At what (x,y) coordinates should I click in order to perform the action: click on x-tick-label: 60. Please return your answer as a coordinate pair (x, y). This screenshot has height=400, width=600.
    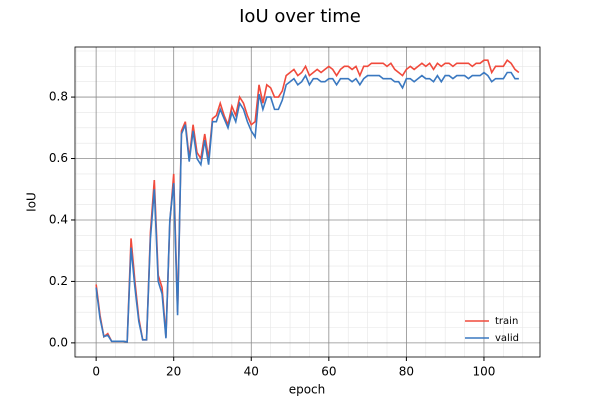
    Looking at the image, I should click on (328, 372).